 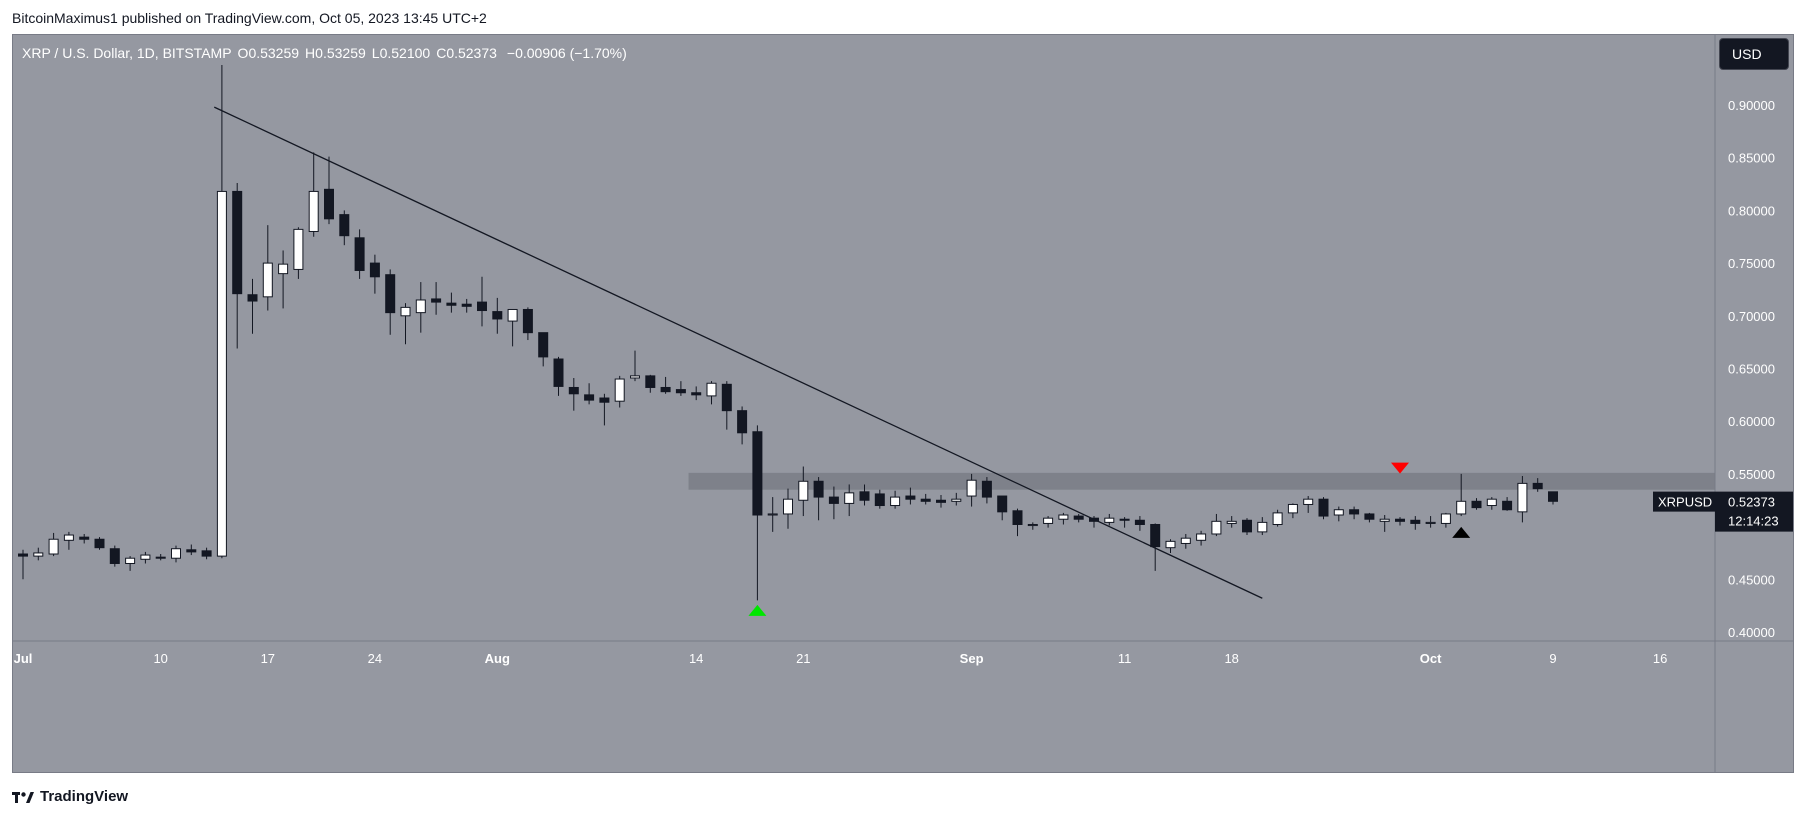 I want to click on open-label: O, so click(x=243, y=53).